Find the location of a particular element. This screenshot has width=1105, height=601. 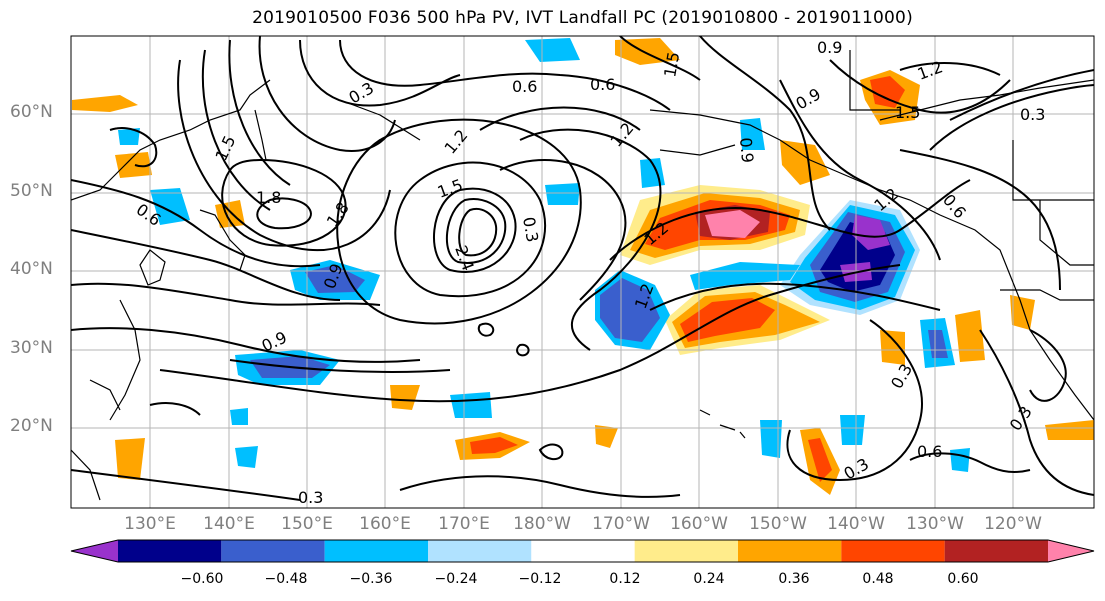

colorbar-extend-max is located at coordinates (1071, 551).